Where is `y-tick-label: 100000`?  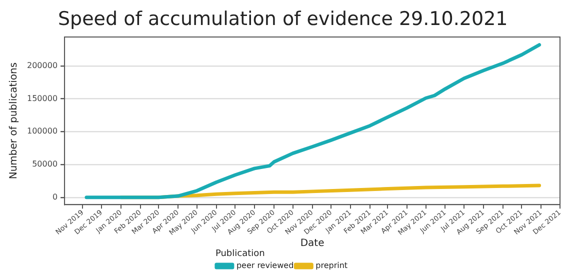 y-tick-label: 100000 is located at coordinates (42, 131).